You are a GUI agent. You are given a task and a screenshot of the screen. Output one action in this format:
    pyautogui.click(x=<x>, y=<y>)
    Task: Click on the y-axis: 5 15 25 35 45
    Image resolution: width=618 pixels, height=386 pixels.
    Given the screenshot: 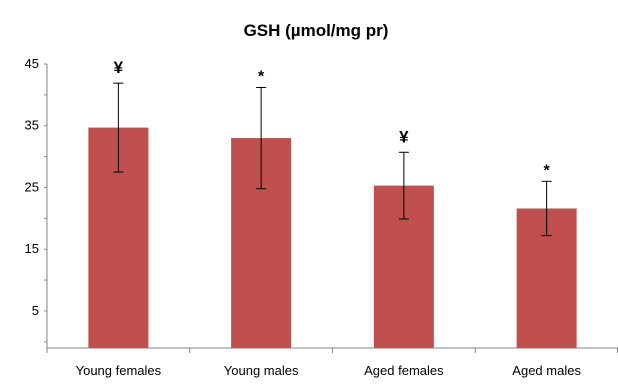 What is the action you would take?
    pyautogui.click(x=36, y=202)
    